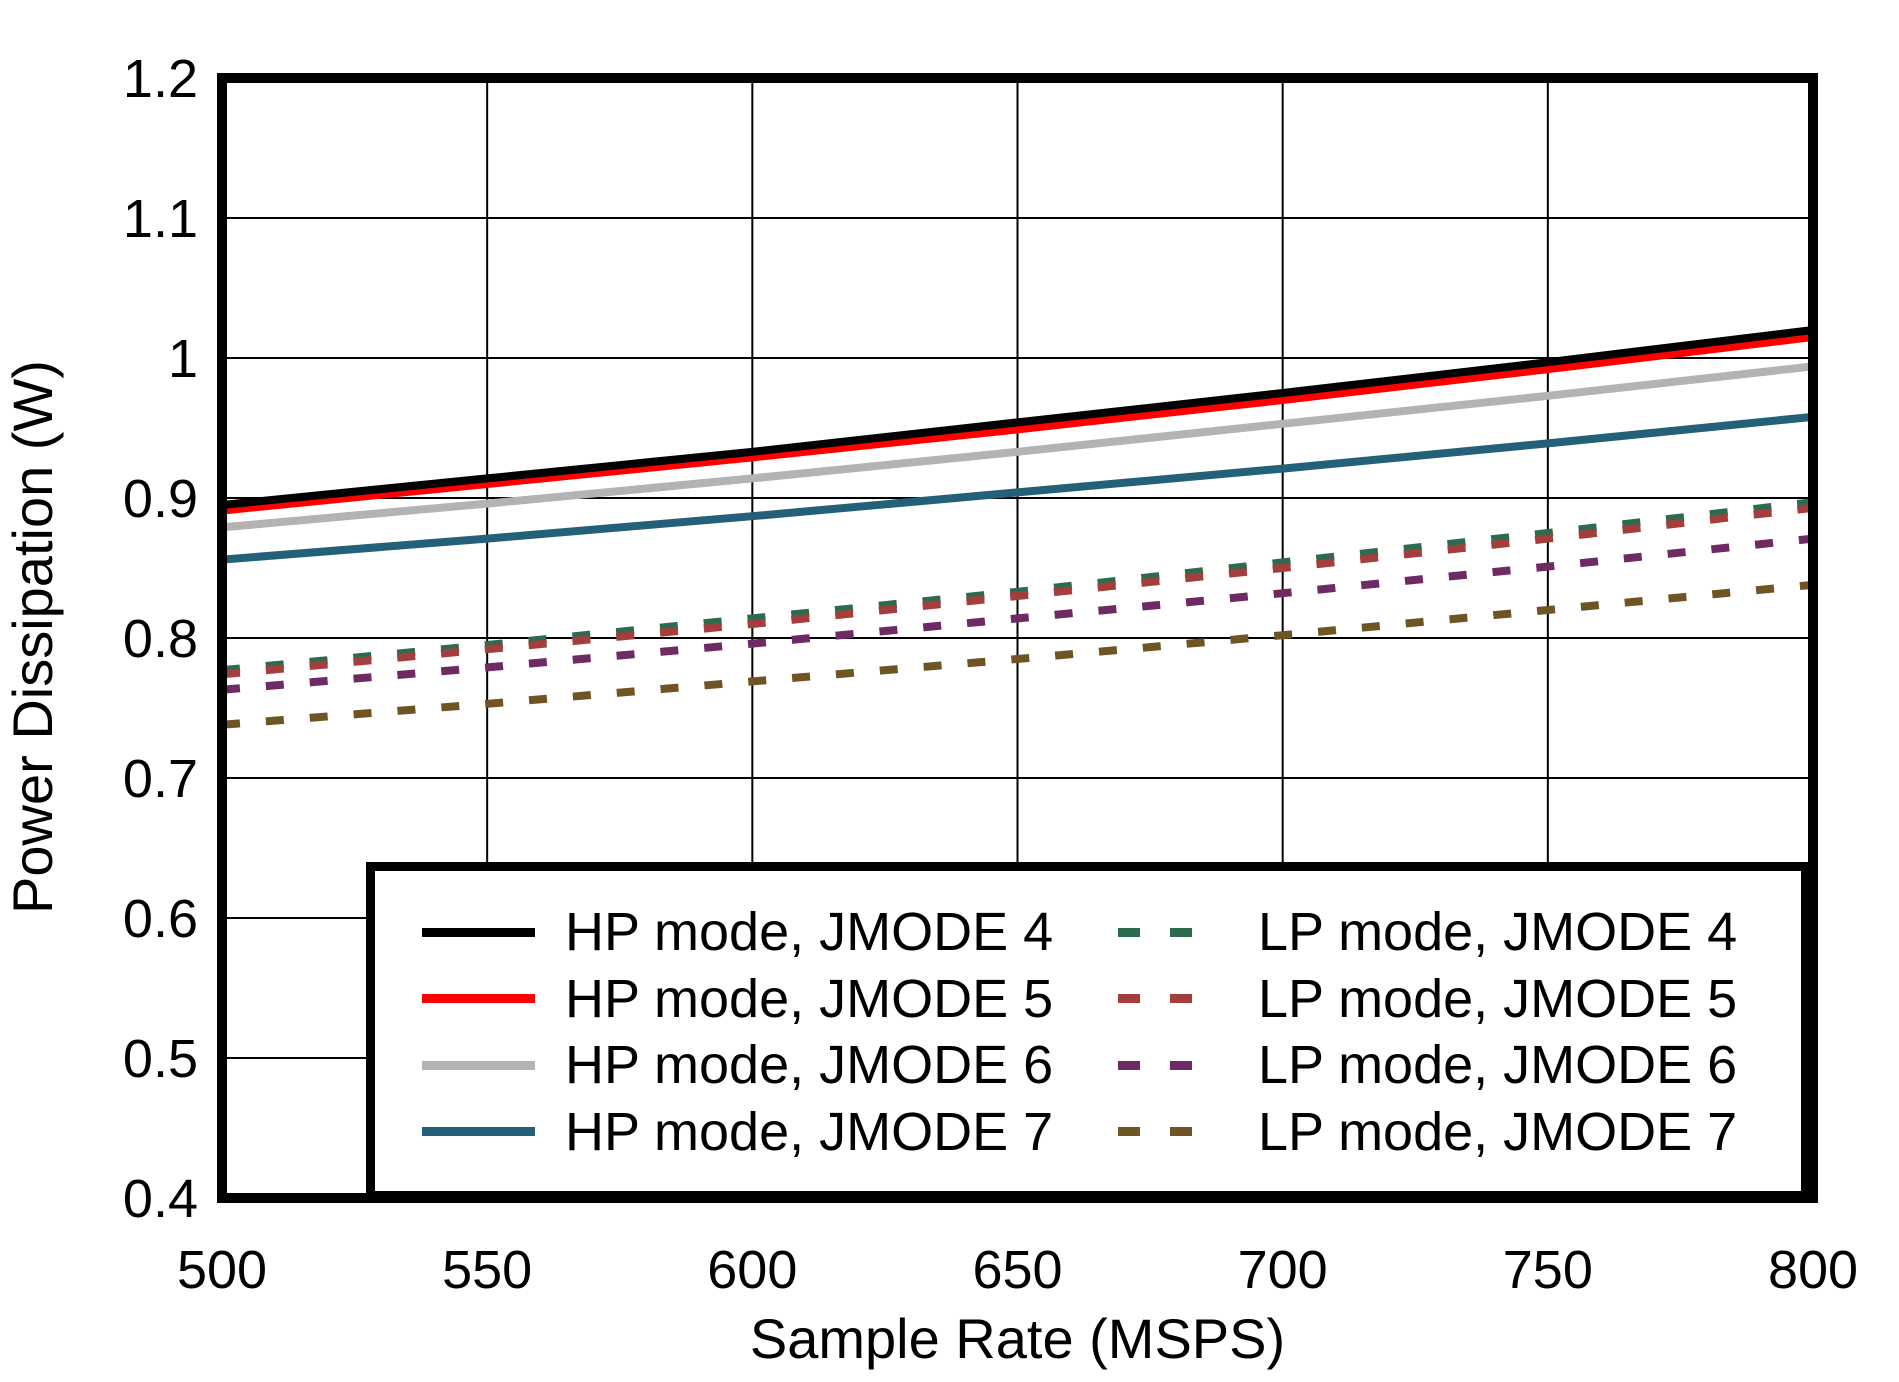 The height and width of the screenshot is (1382, 1899). I want to click on legend-swatch-hp-jmode5, so click(478, 999).